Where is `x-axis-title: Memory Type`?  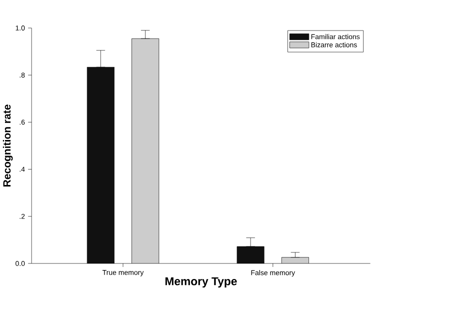
x-axis-title: Memory Type is located at coordinates (201, 282).